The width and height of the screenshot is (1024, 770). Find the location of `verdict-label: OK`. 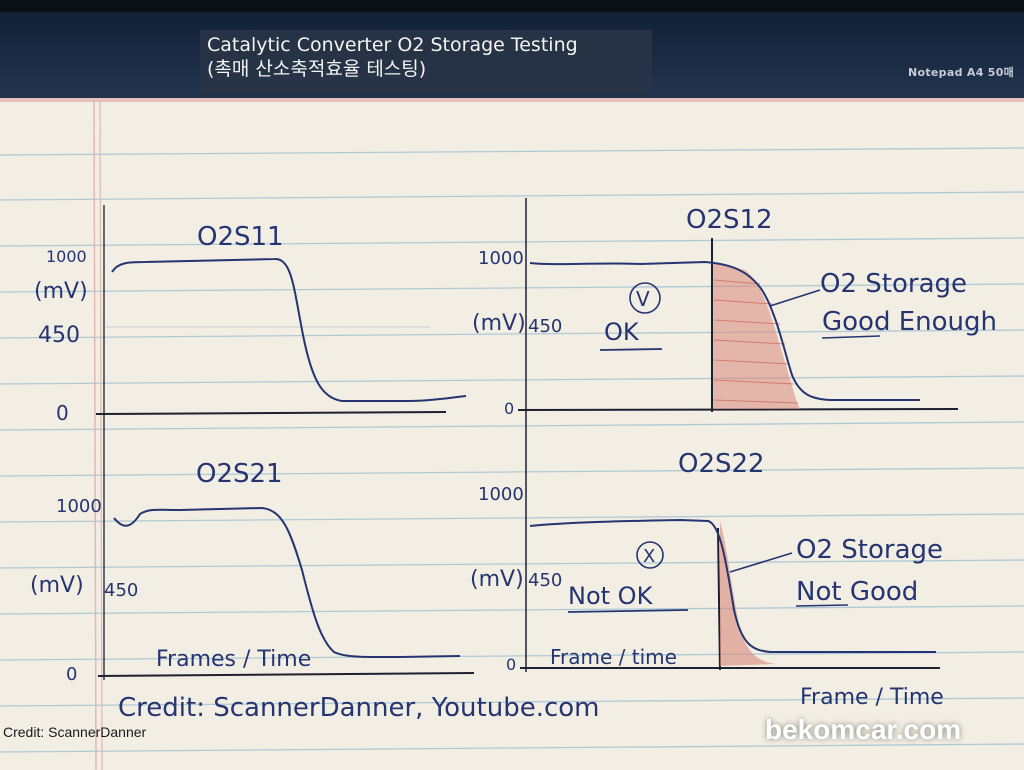

verdict-label: OK is located at coordinates (622, 332).